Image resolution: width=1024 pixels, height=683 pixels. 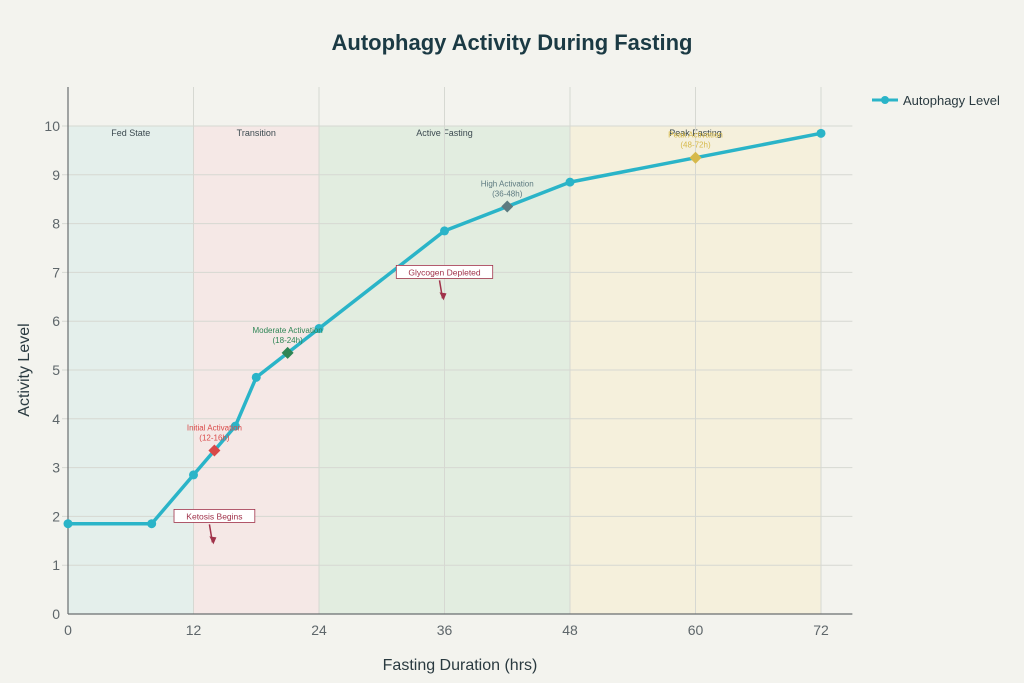 I want to click on x-tick-label: 48, so click(x=570, y=630).